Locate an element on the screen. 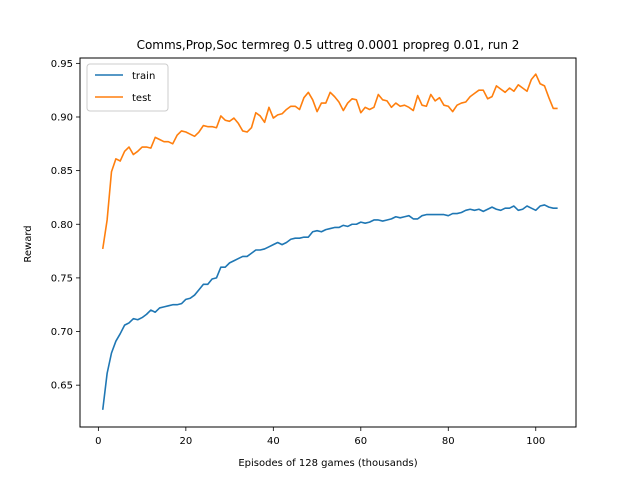 The height and width of the screenshot is (480, 640). x-axis-ticks: 0 20 40 60 80 100 is located at coordinates (320, 437).